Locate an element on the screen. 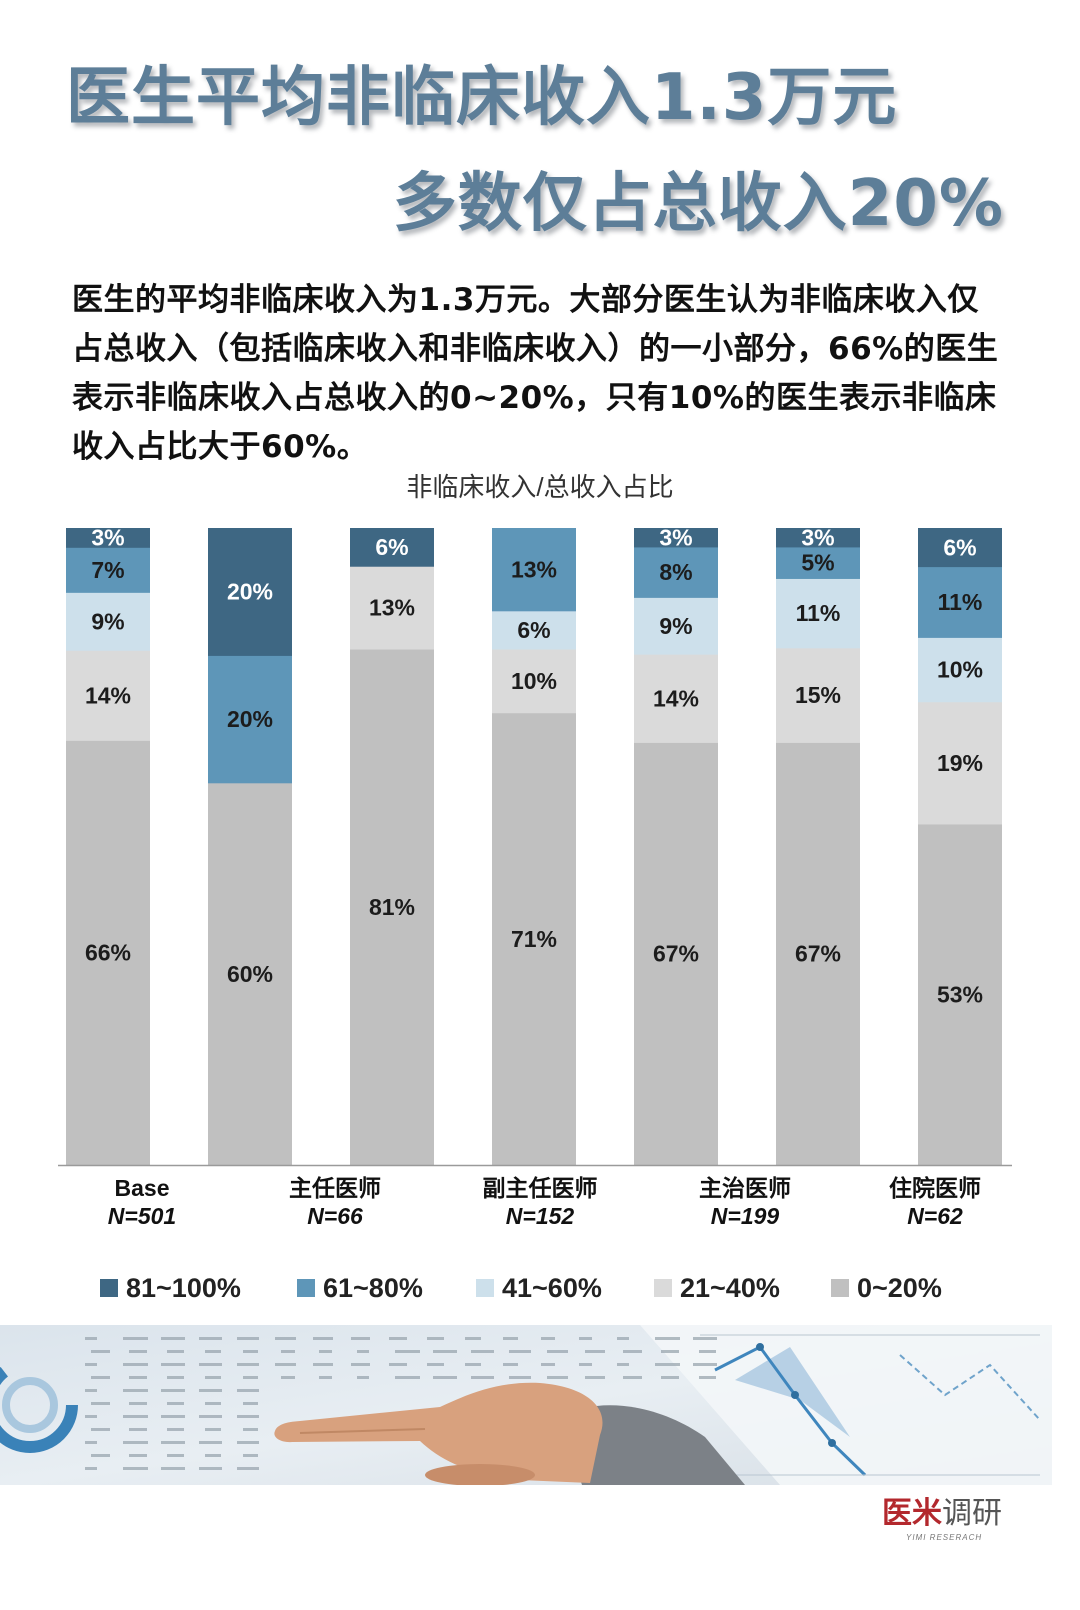 This screenshot has height=1610, width=1080. legend-label: 81~100% is located at coordinates (183, 1288).